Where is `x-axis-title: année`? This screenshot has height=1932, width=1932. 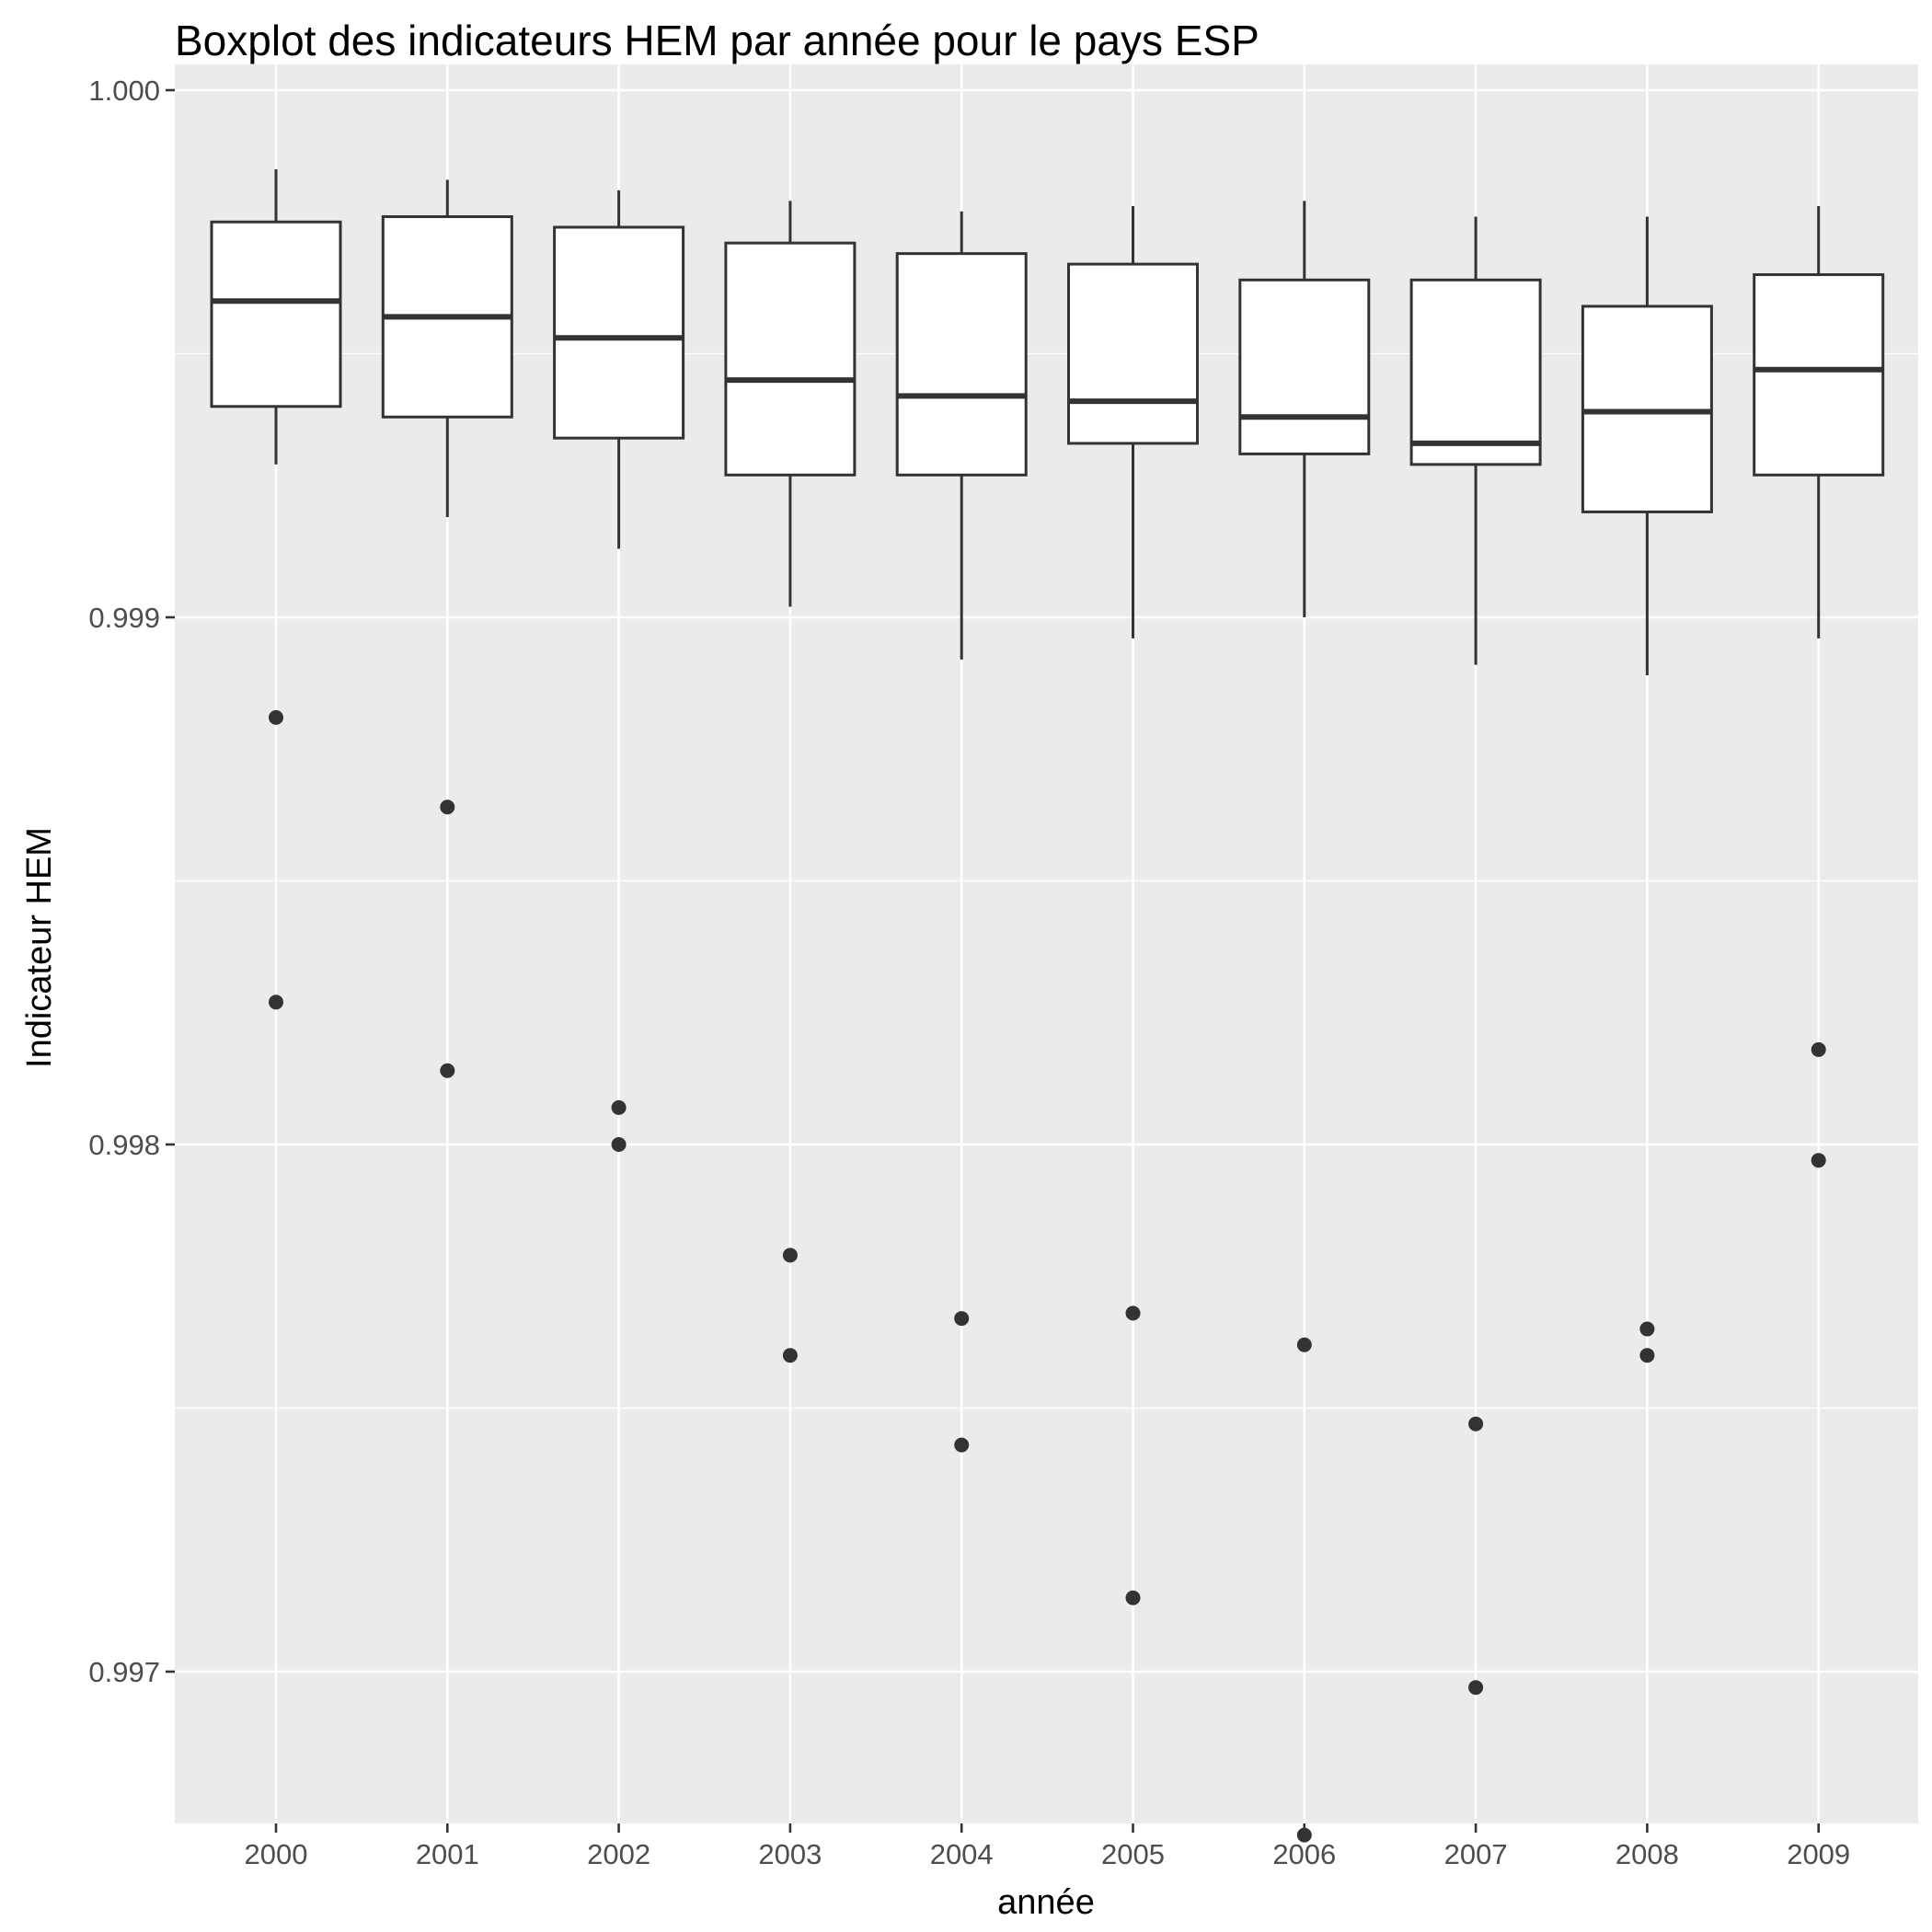 x-axis-title: année is located at coordinates (1046, 1902).